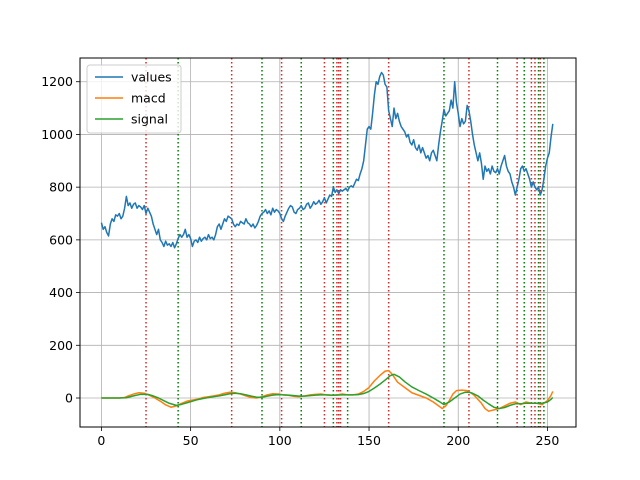 The image size is (640, 480). Describe the element at coordinates (101, 440) in the screenshot. I see `x-tick-label: 0` at that location.